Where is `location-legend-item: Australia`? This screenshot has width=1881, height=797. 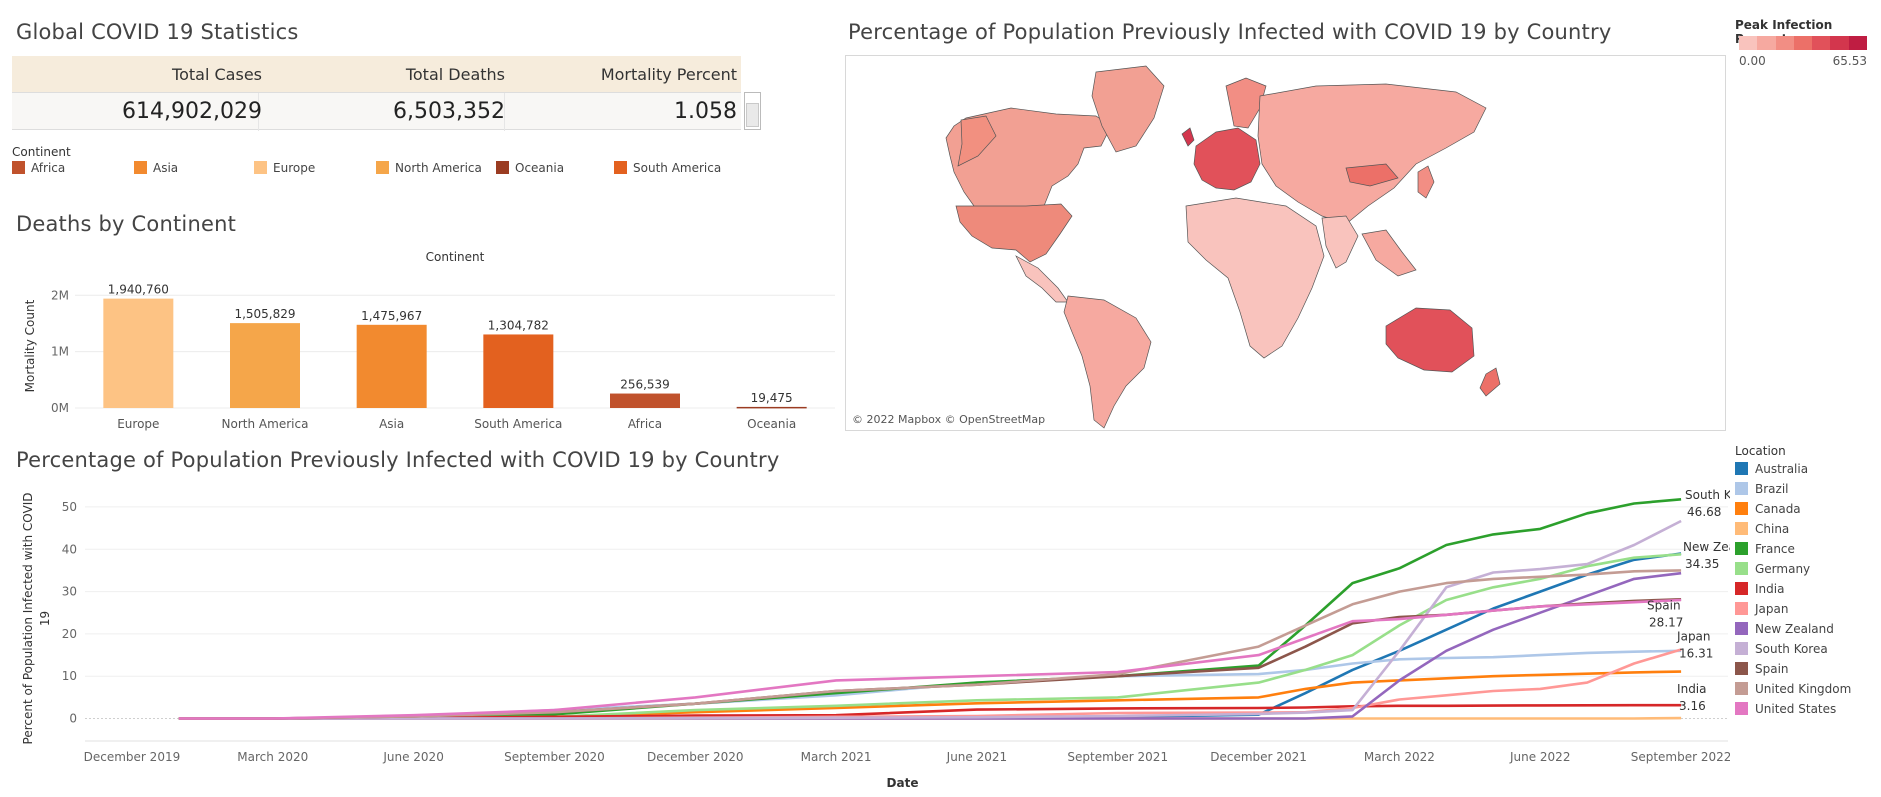 location-legend-item: Australia is located at coordinates (1807, 472).